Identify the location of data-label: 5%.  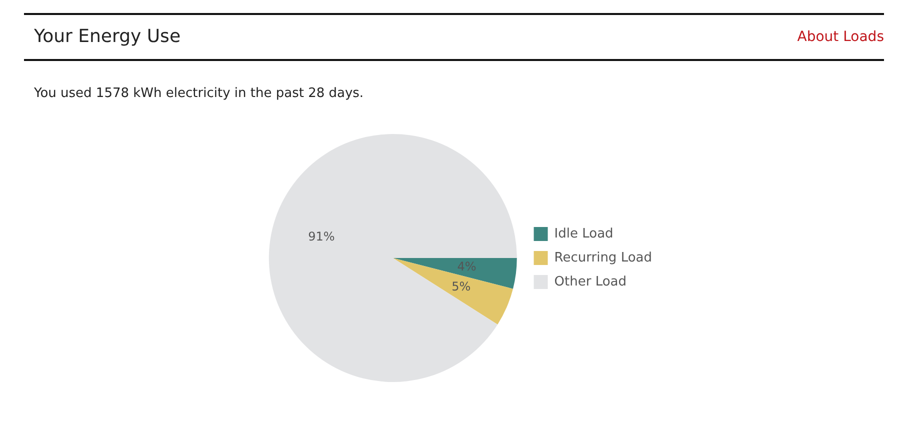
(461, 287).